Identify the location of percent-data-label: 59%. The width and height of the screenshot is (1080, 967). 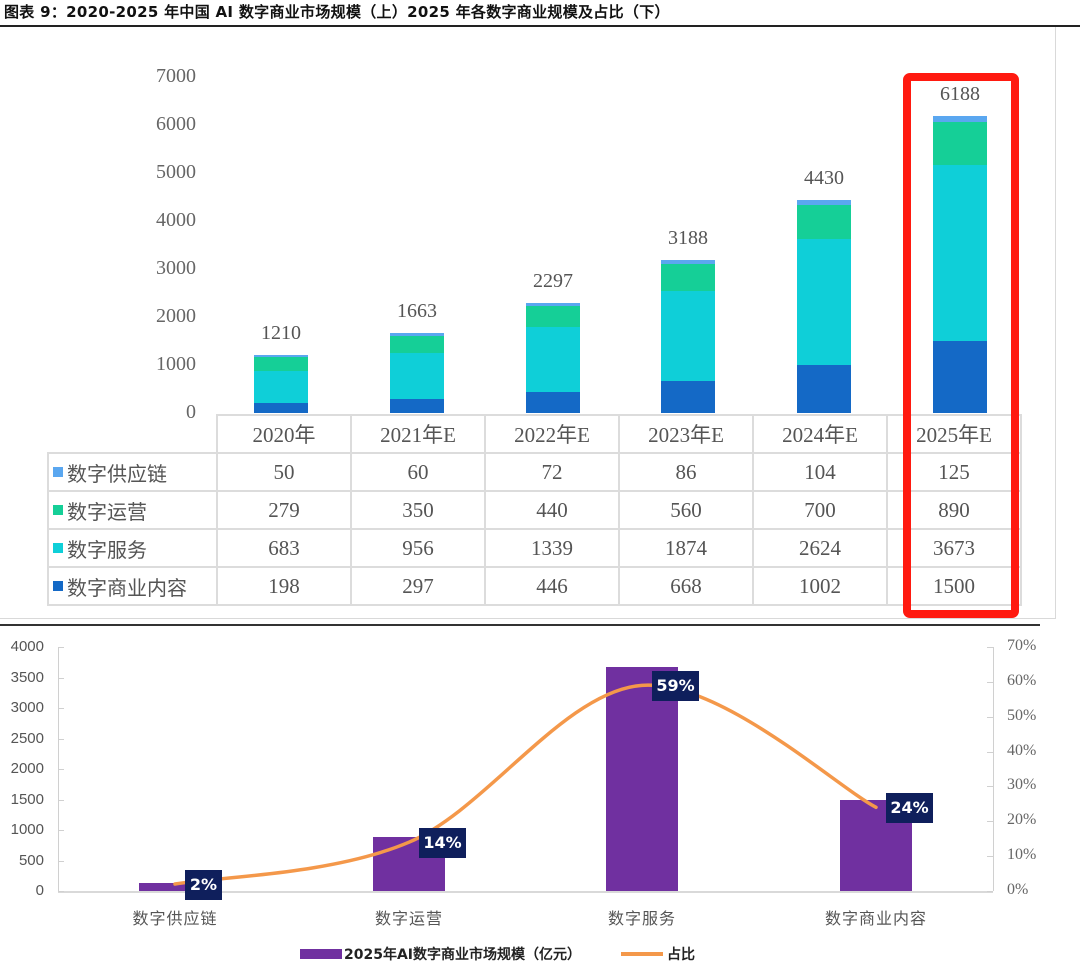
(675, 686).